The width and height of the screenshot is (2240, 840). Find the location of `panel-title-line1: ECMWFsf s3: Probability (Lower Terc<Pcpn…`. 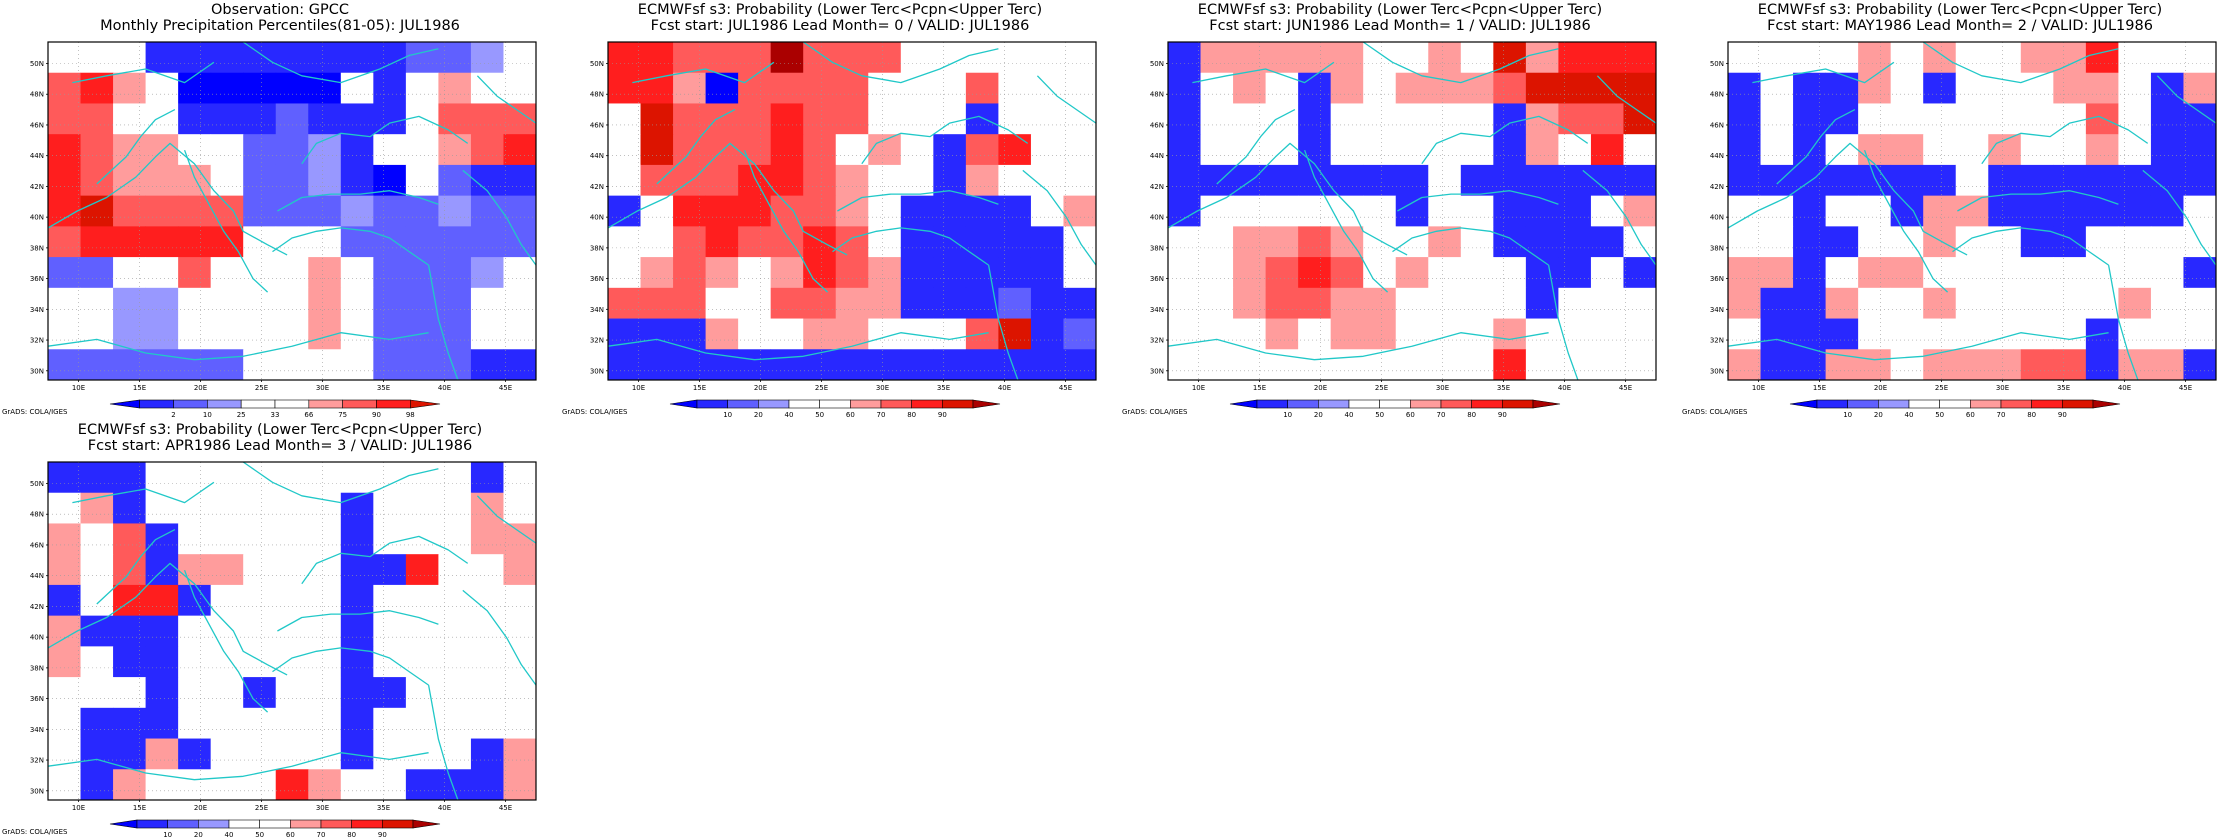

panel-title-line1: ECMWFsf s3: Probability (Lower Terc<Pcpn… is located at coordinates (1400, 10).